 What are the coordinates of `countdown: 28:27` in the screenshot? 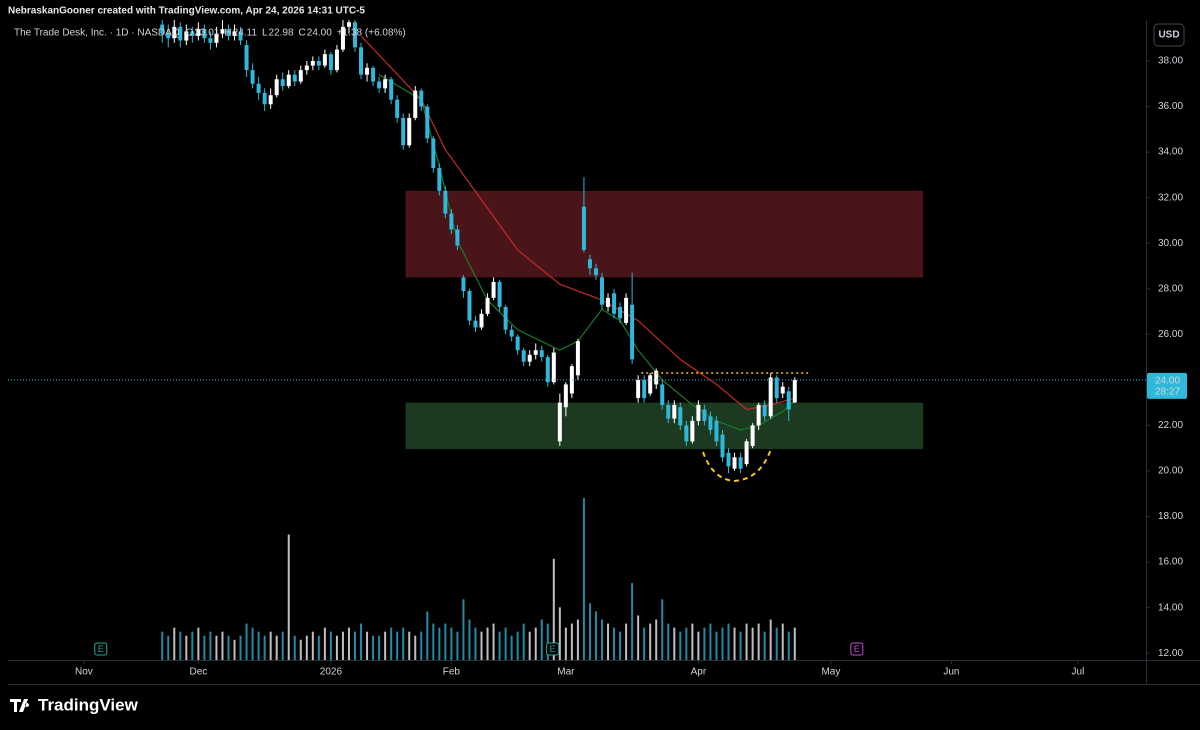 It's located at (1167, 391).